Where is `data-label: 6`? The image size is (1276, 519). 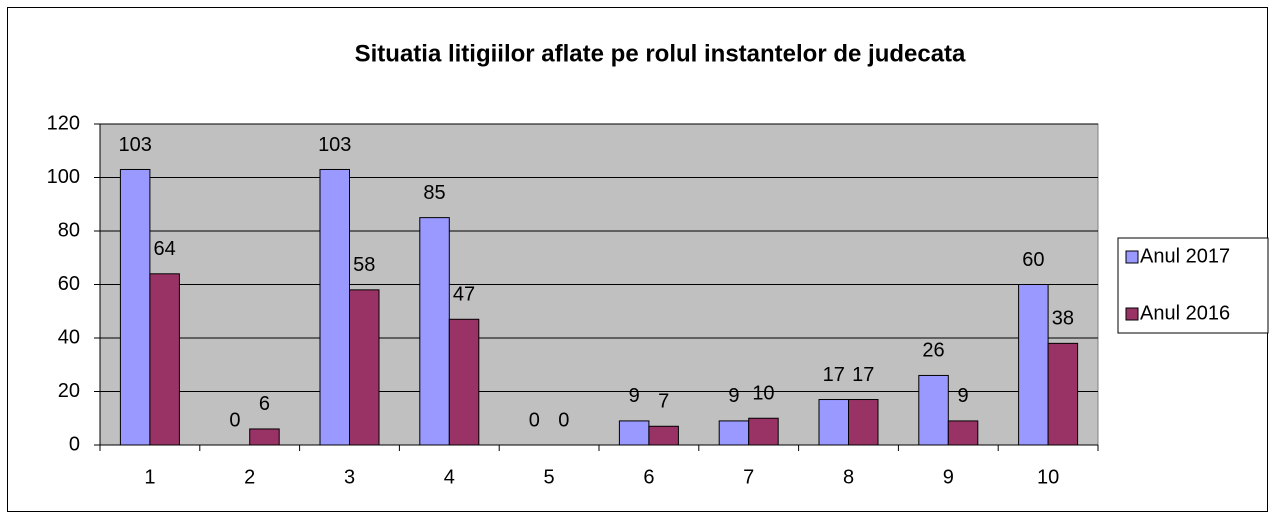
data-label: 6 is located at coordinates (264, 404).